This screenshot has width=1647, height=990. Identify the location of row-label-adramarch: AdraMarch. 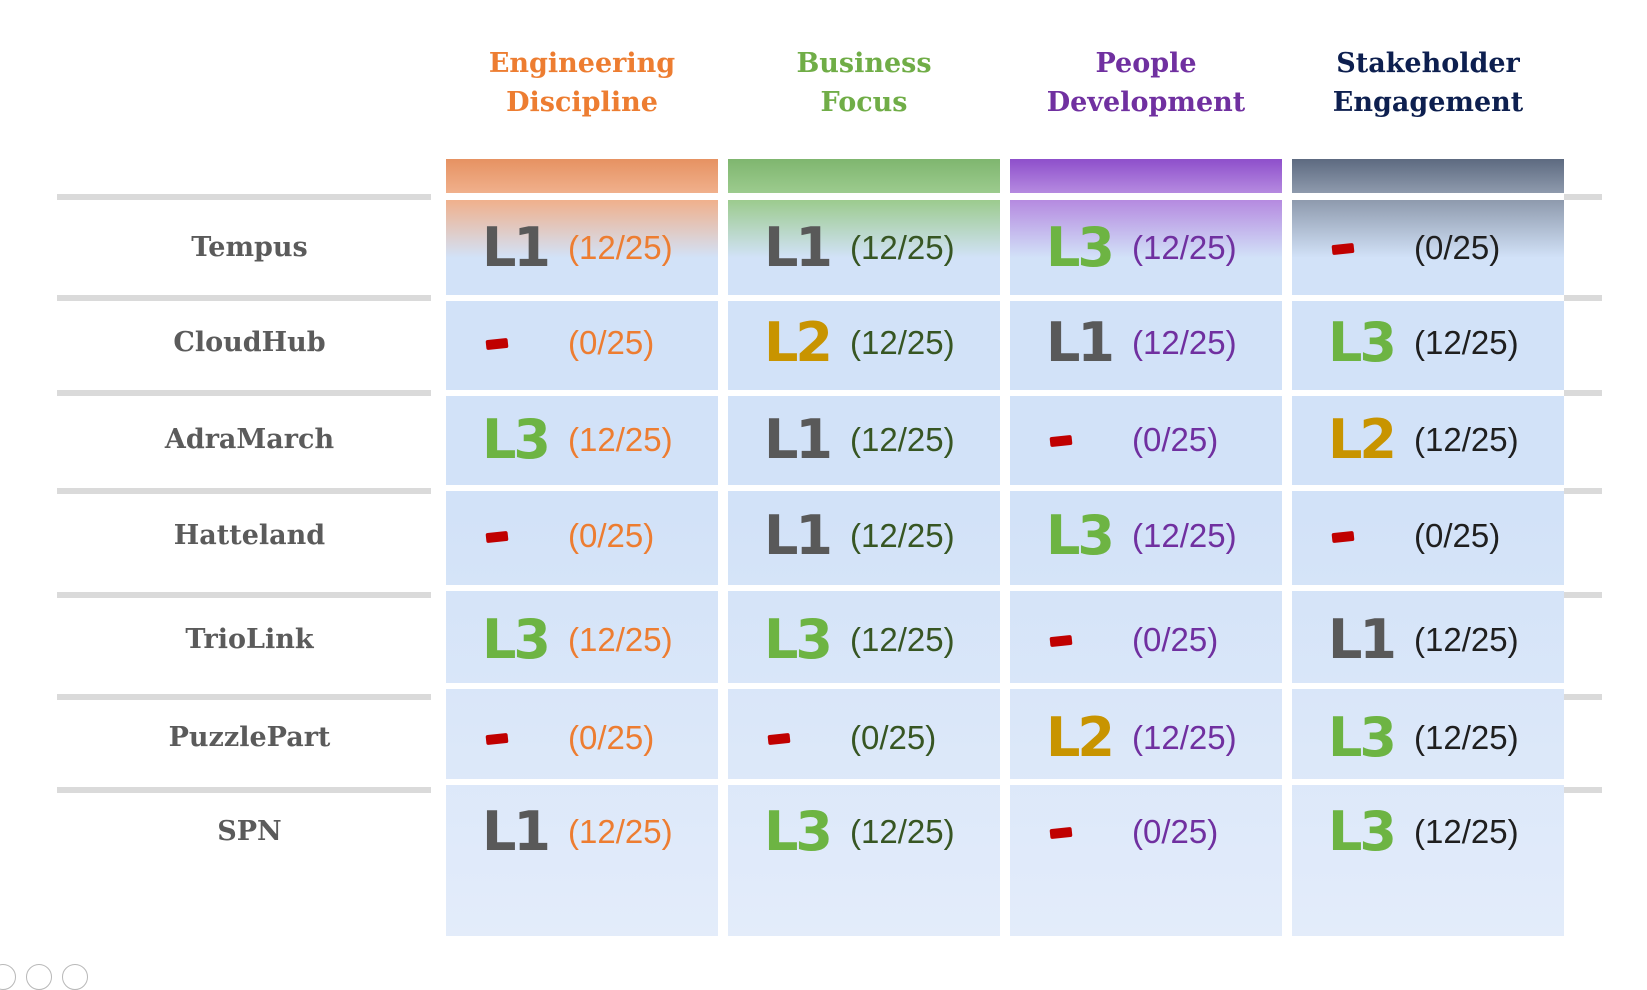
(249, 439).